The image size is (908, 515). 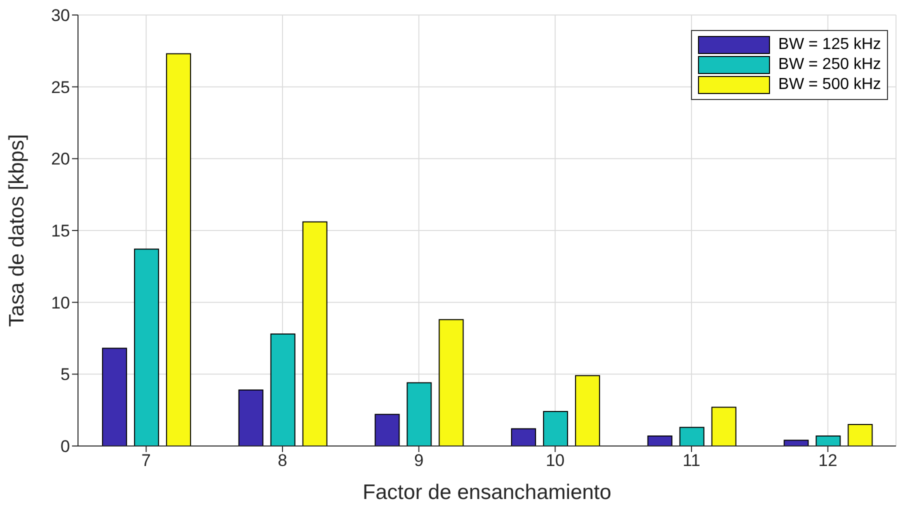 I want to click on x-tick-label: 11, so click(x=691, y=460).